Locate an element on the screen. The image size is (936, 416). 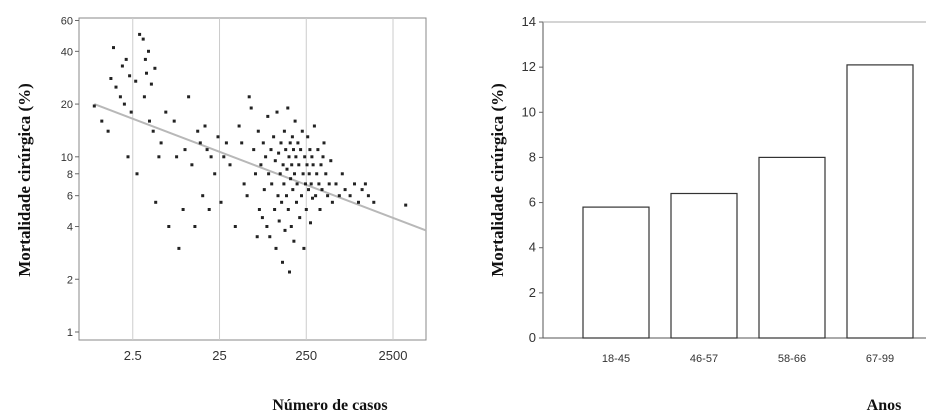
scatter-y-axis-label: Mortalidade cirúrgica (%) is located at coordinates (24, 180).